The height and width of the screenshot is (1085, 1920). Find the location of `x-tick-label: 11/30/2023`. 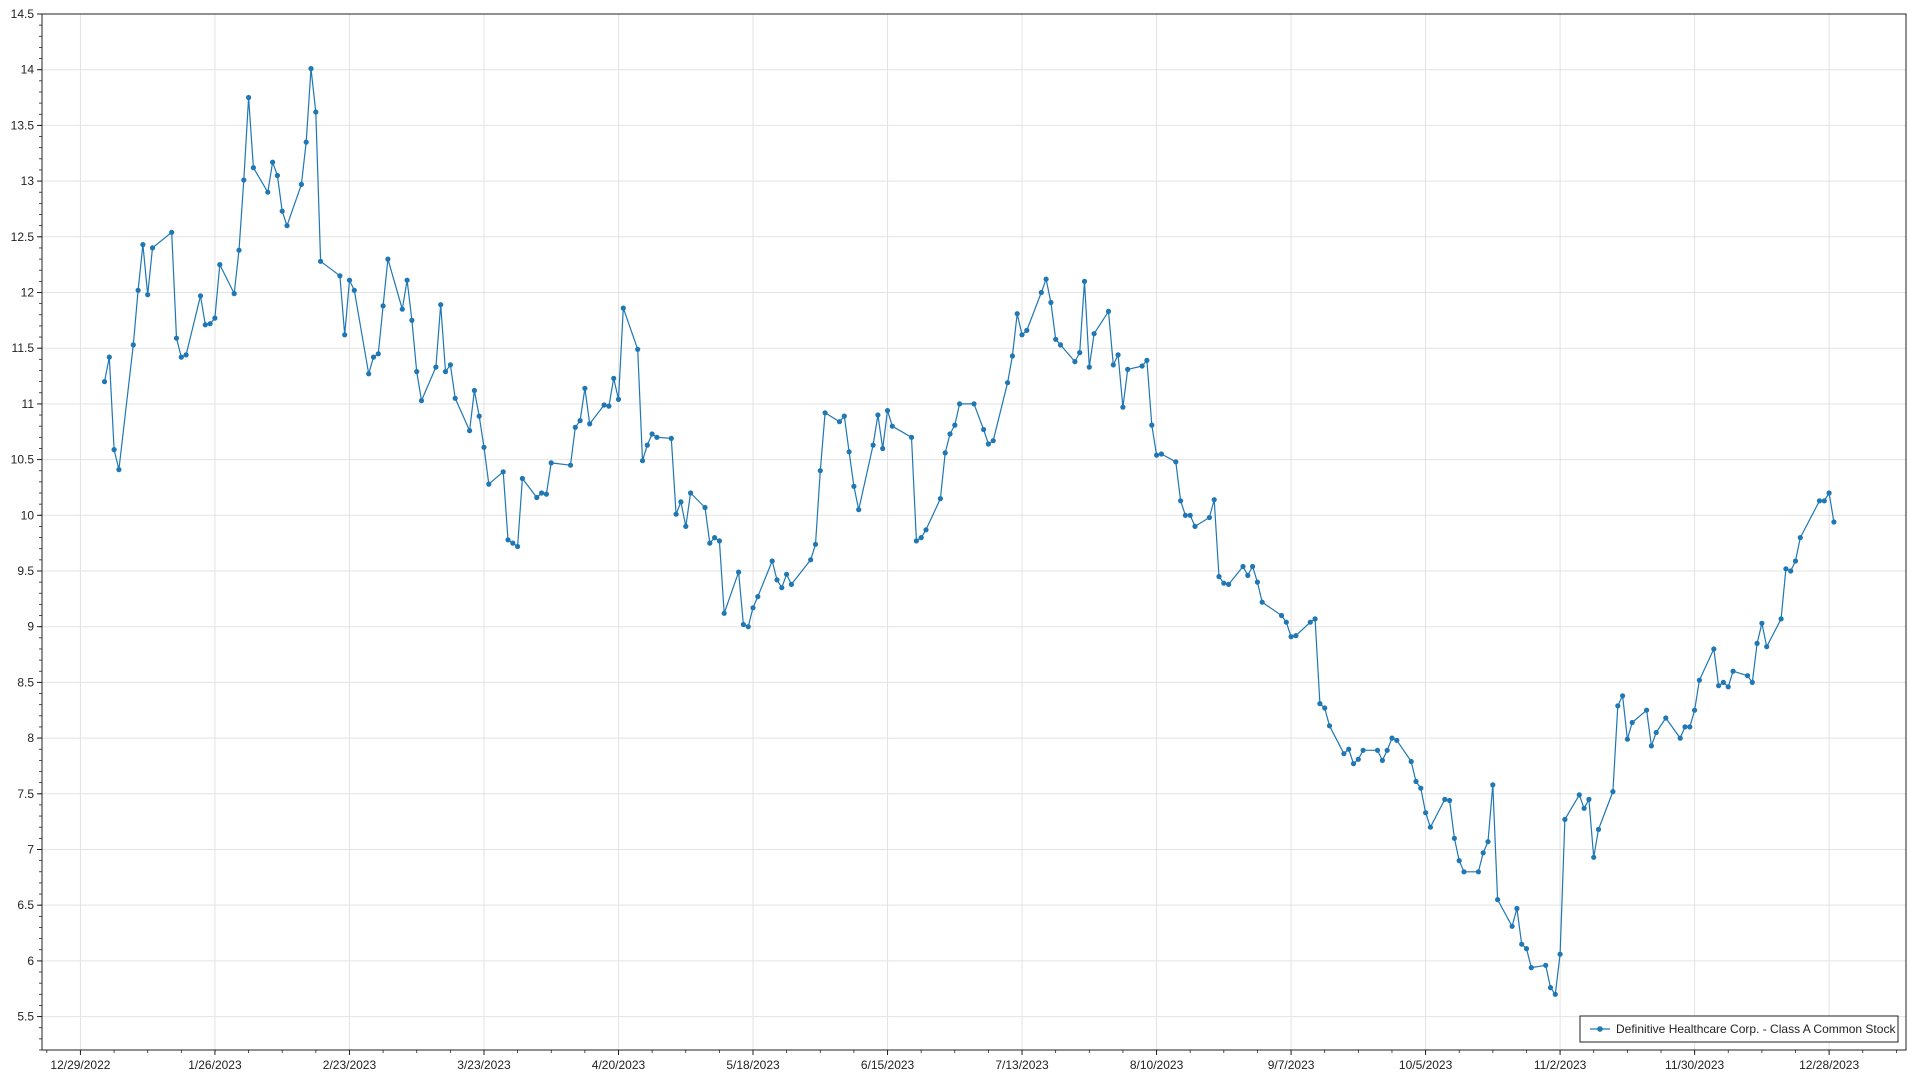

x-tick-label: 11/30/2023 is located at coordinates (1694, 1065).